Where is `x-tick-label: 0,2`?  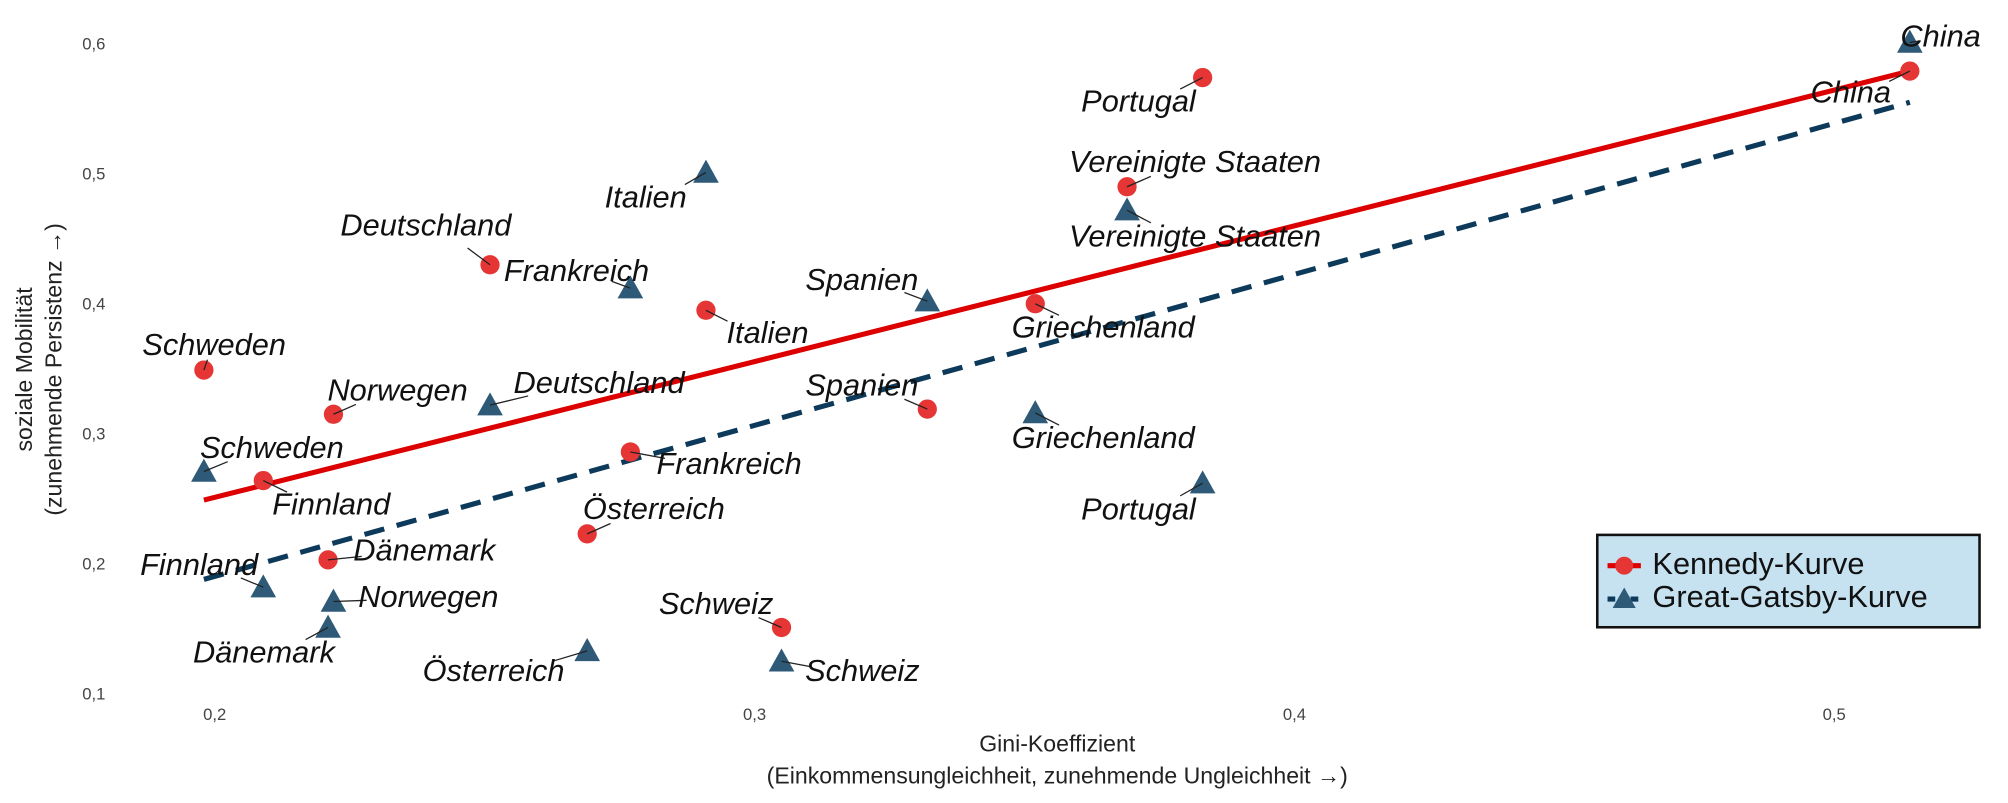
x-tick-label: 0,2 is located at coordinates (214, 714).